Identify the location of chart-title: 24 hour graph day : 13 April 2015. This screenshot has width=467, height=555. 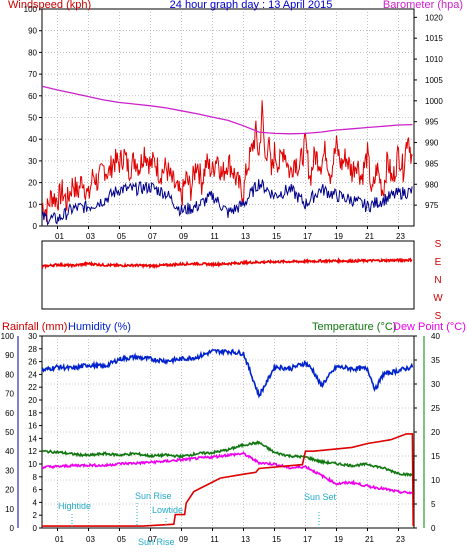
(251, 5).